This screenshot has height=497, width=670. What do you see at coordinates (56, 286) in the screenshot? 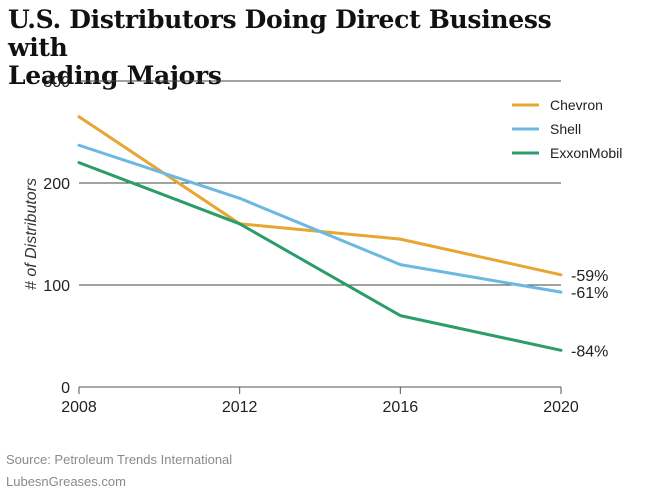
I see `y-tick-label: 100` at bounding box center [56, 286].